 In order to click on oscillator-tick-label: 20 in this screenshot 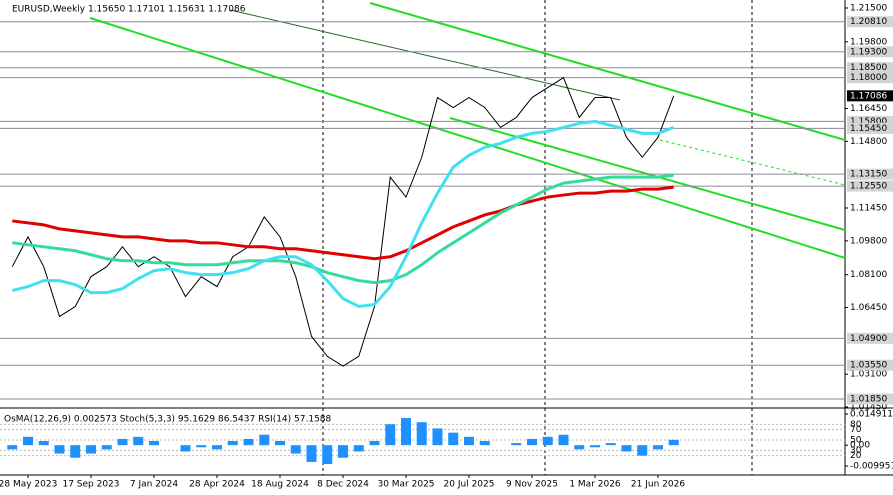, I will do `click(856, 456)`.